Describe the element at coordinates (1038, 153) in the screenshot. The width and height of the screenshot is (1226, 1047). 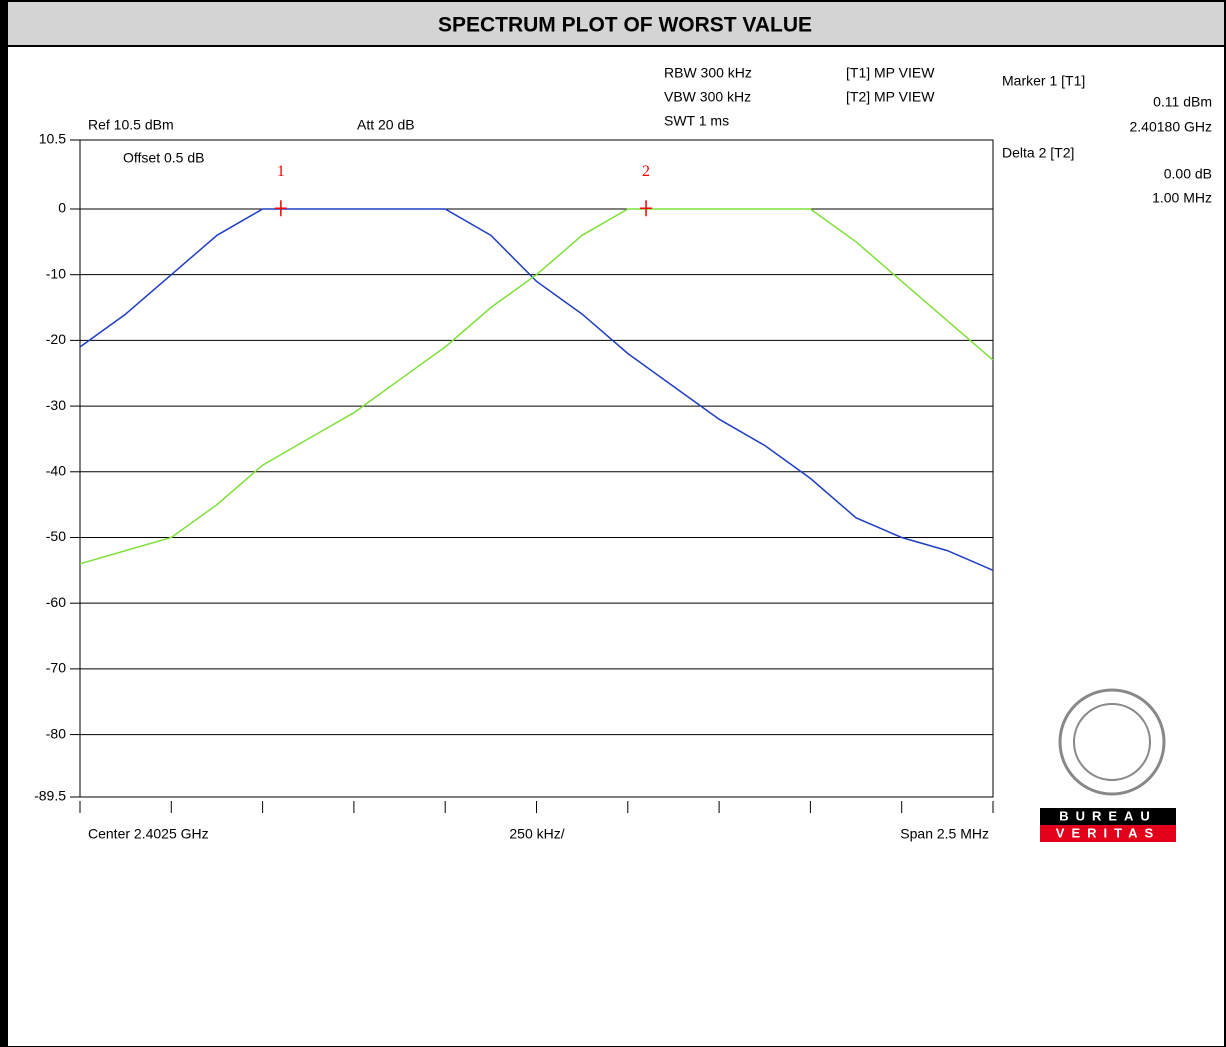
I see `annotation: Delta 2 [T2]` at that location.